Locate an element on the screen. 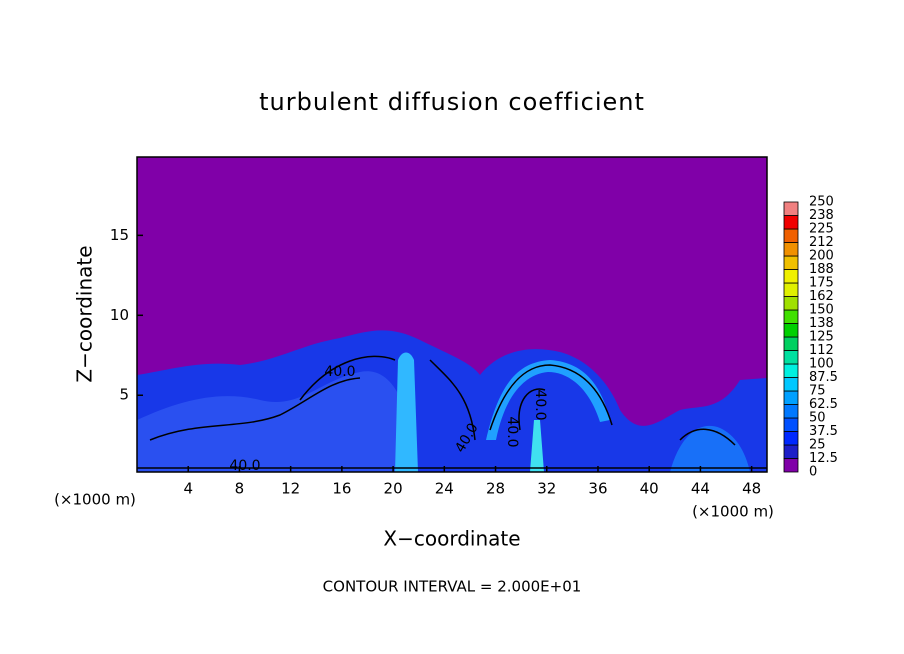 The width and height of the screenshot is (904, 654). x-tick-label: 40 is located at coordinates (649, 489).